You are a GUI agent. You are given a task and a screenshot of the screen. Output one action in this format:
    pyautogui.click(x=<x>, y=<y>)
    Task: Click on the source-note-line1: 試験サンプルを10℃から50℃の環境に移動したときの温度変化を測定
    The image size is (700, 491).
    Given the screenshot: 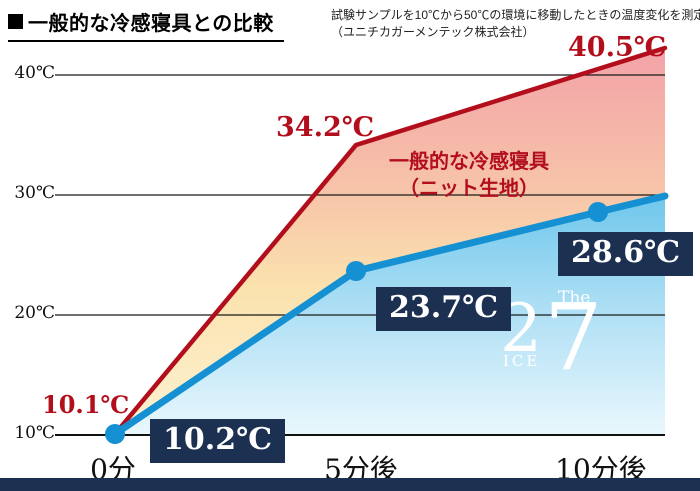 What is the action you would take?
    pyautogui.click(x=515, y=15)
    